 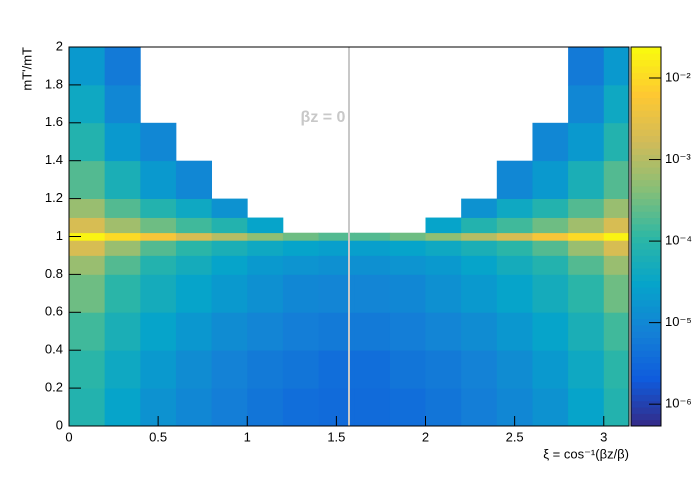 I want to click on colorbar-tick-label: 10⁻⁵, so click(x=678, y=321).